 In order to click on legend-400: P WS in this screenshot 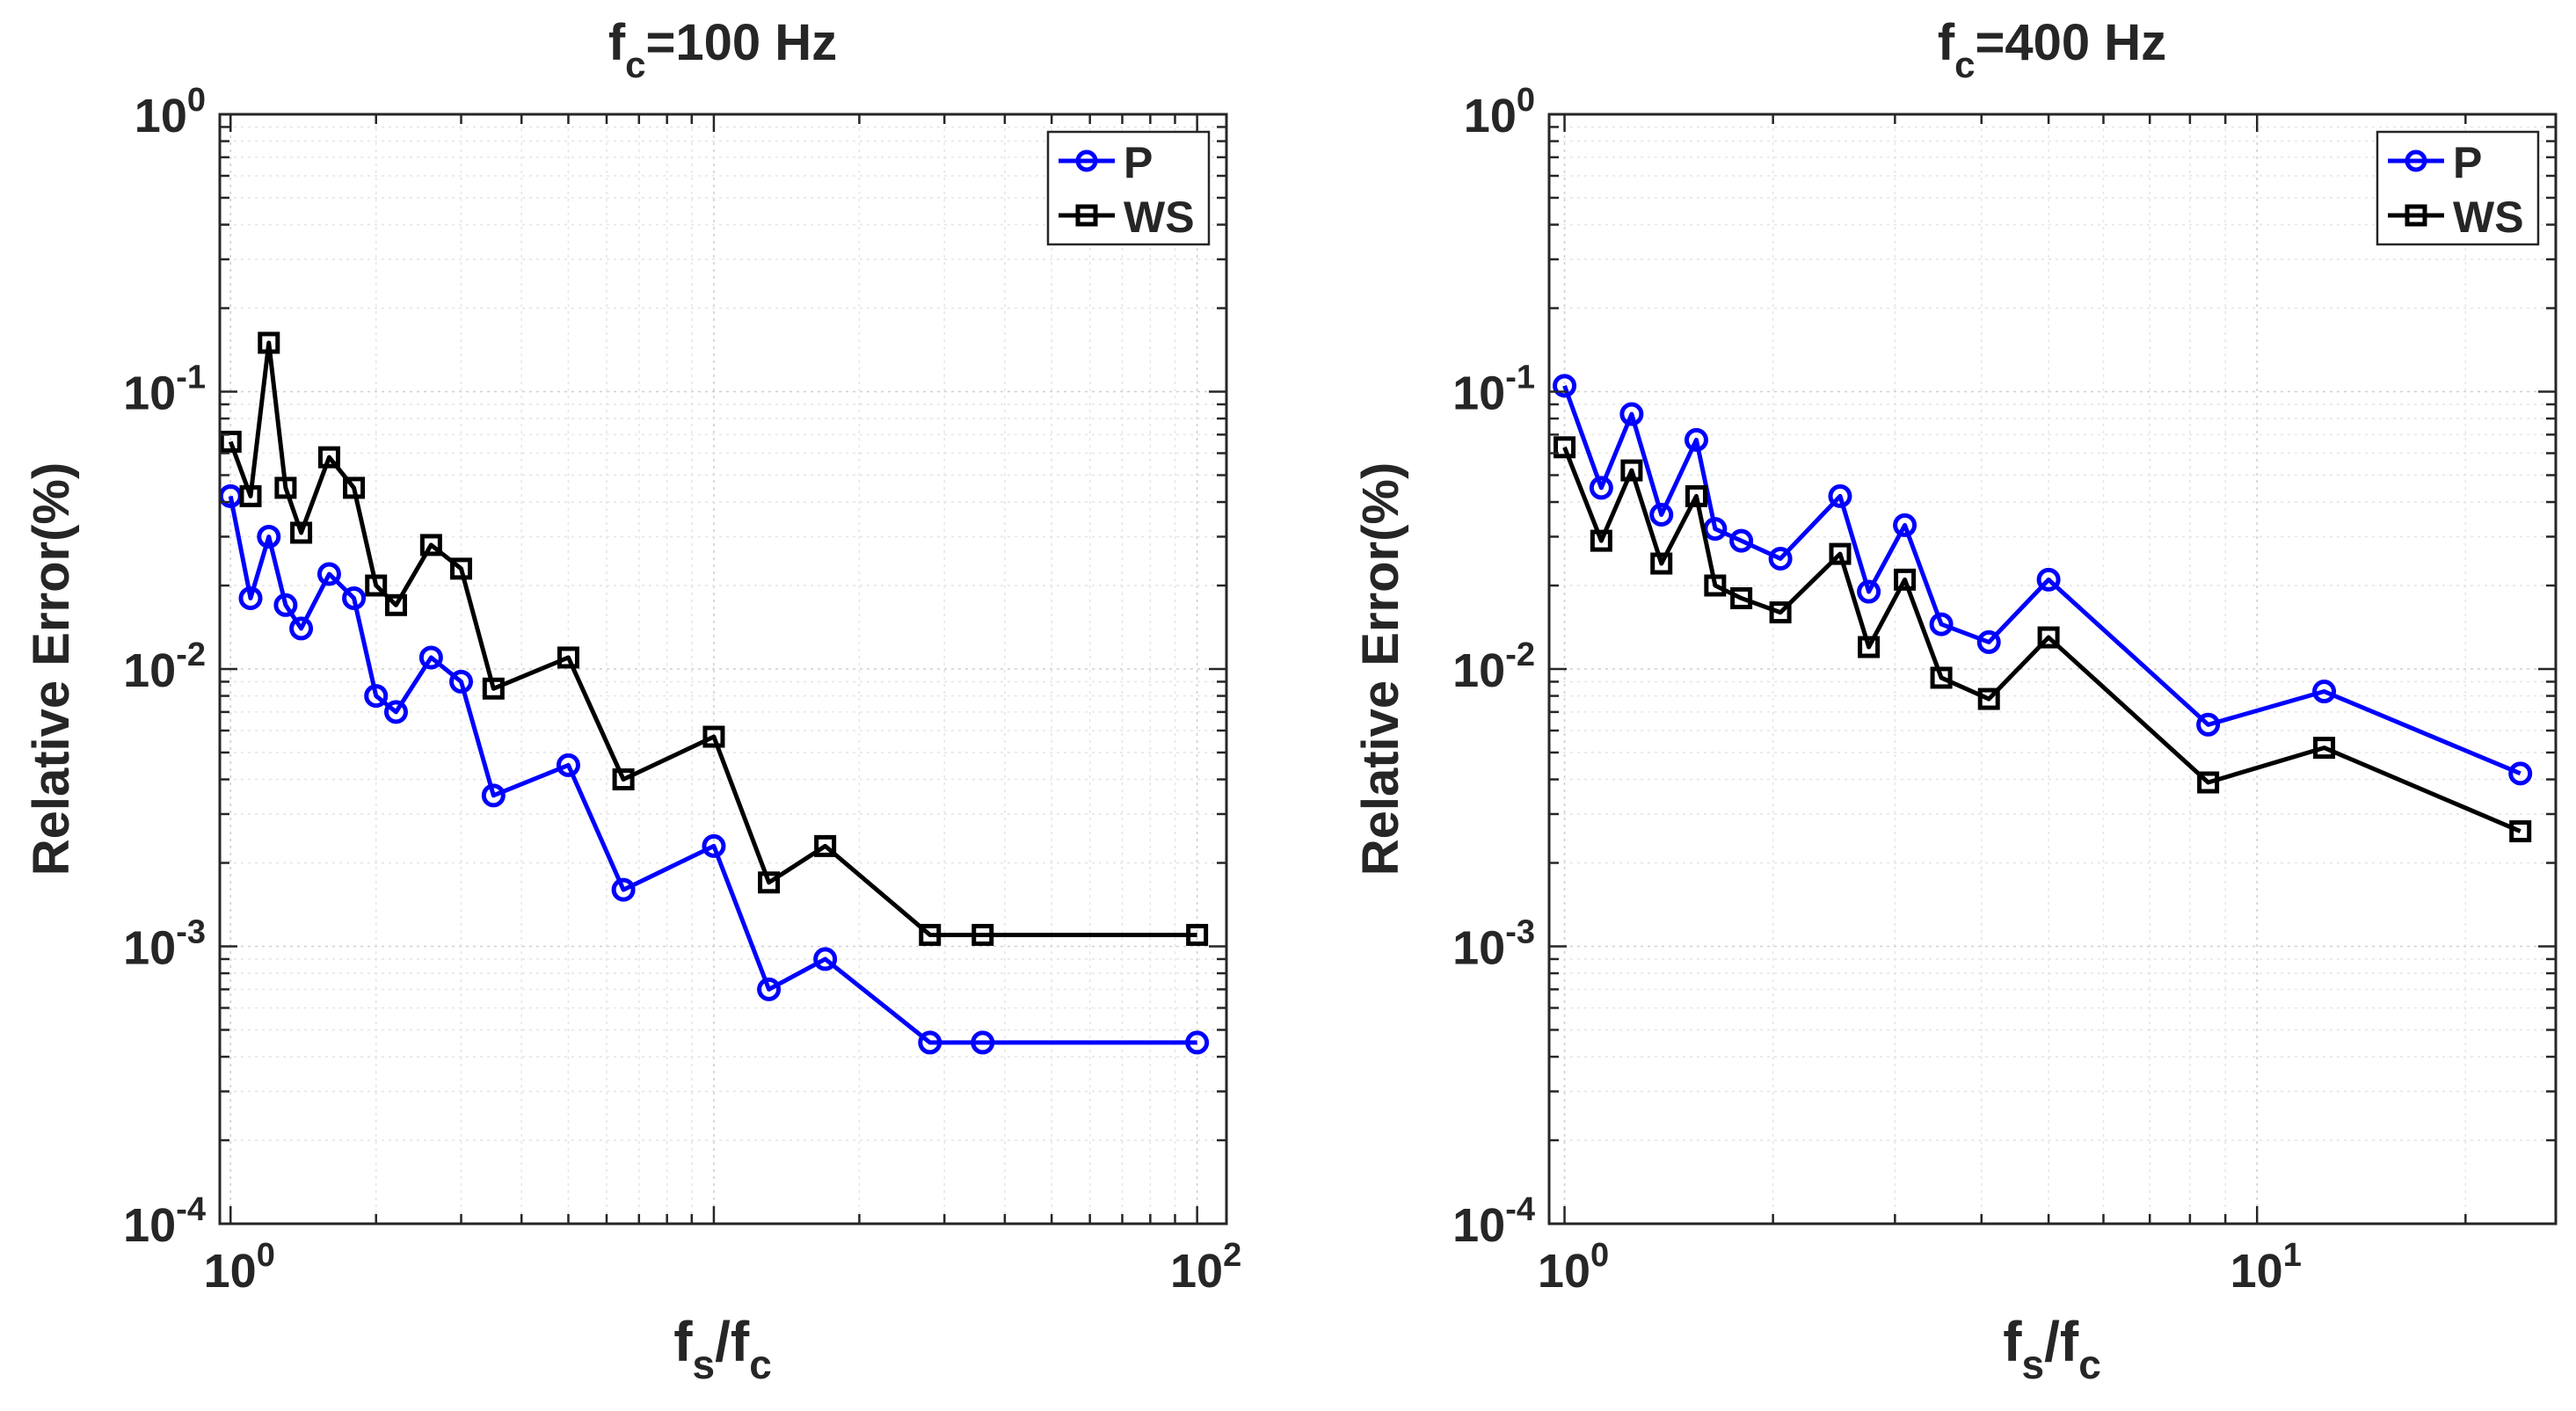, I will do `click(2458, 188)`.